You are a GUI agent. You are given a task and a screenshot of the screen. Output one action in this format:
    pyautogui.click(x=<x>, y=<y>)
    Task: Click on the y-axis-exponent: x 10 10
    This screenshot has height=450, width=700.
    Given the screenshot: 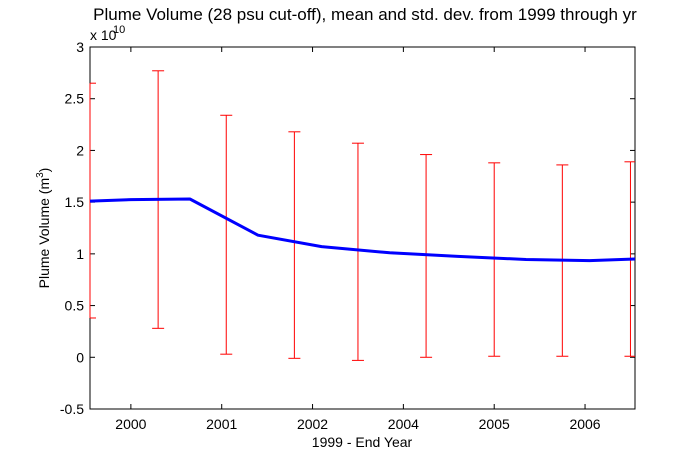 What is the action you would take?
    pyautogui.click(x=107, y=33)
    